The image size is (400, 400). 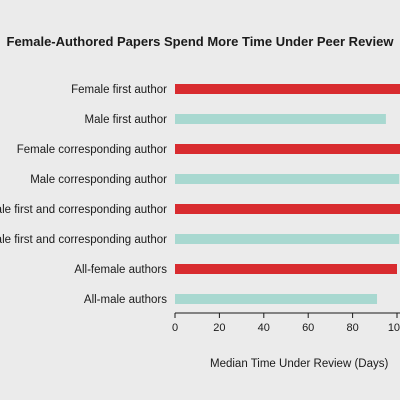 What do you see at coordinates (264, 328) in the screenshot?
I see `x-tick-label-2: 40` at bounding box center [264, 328].